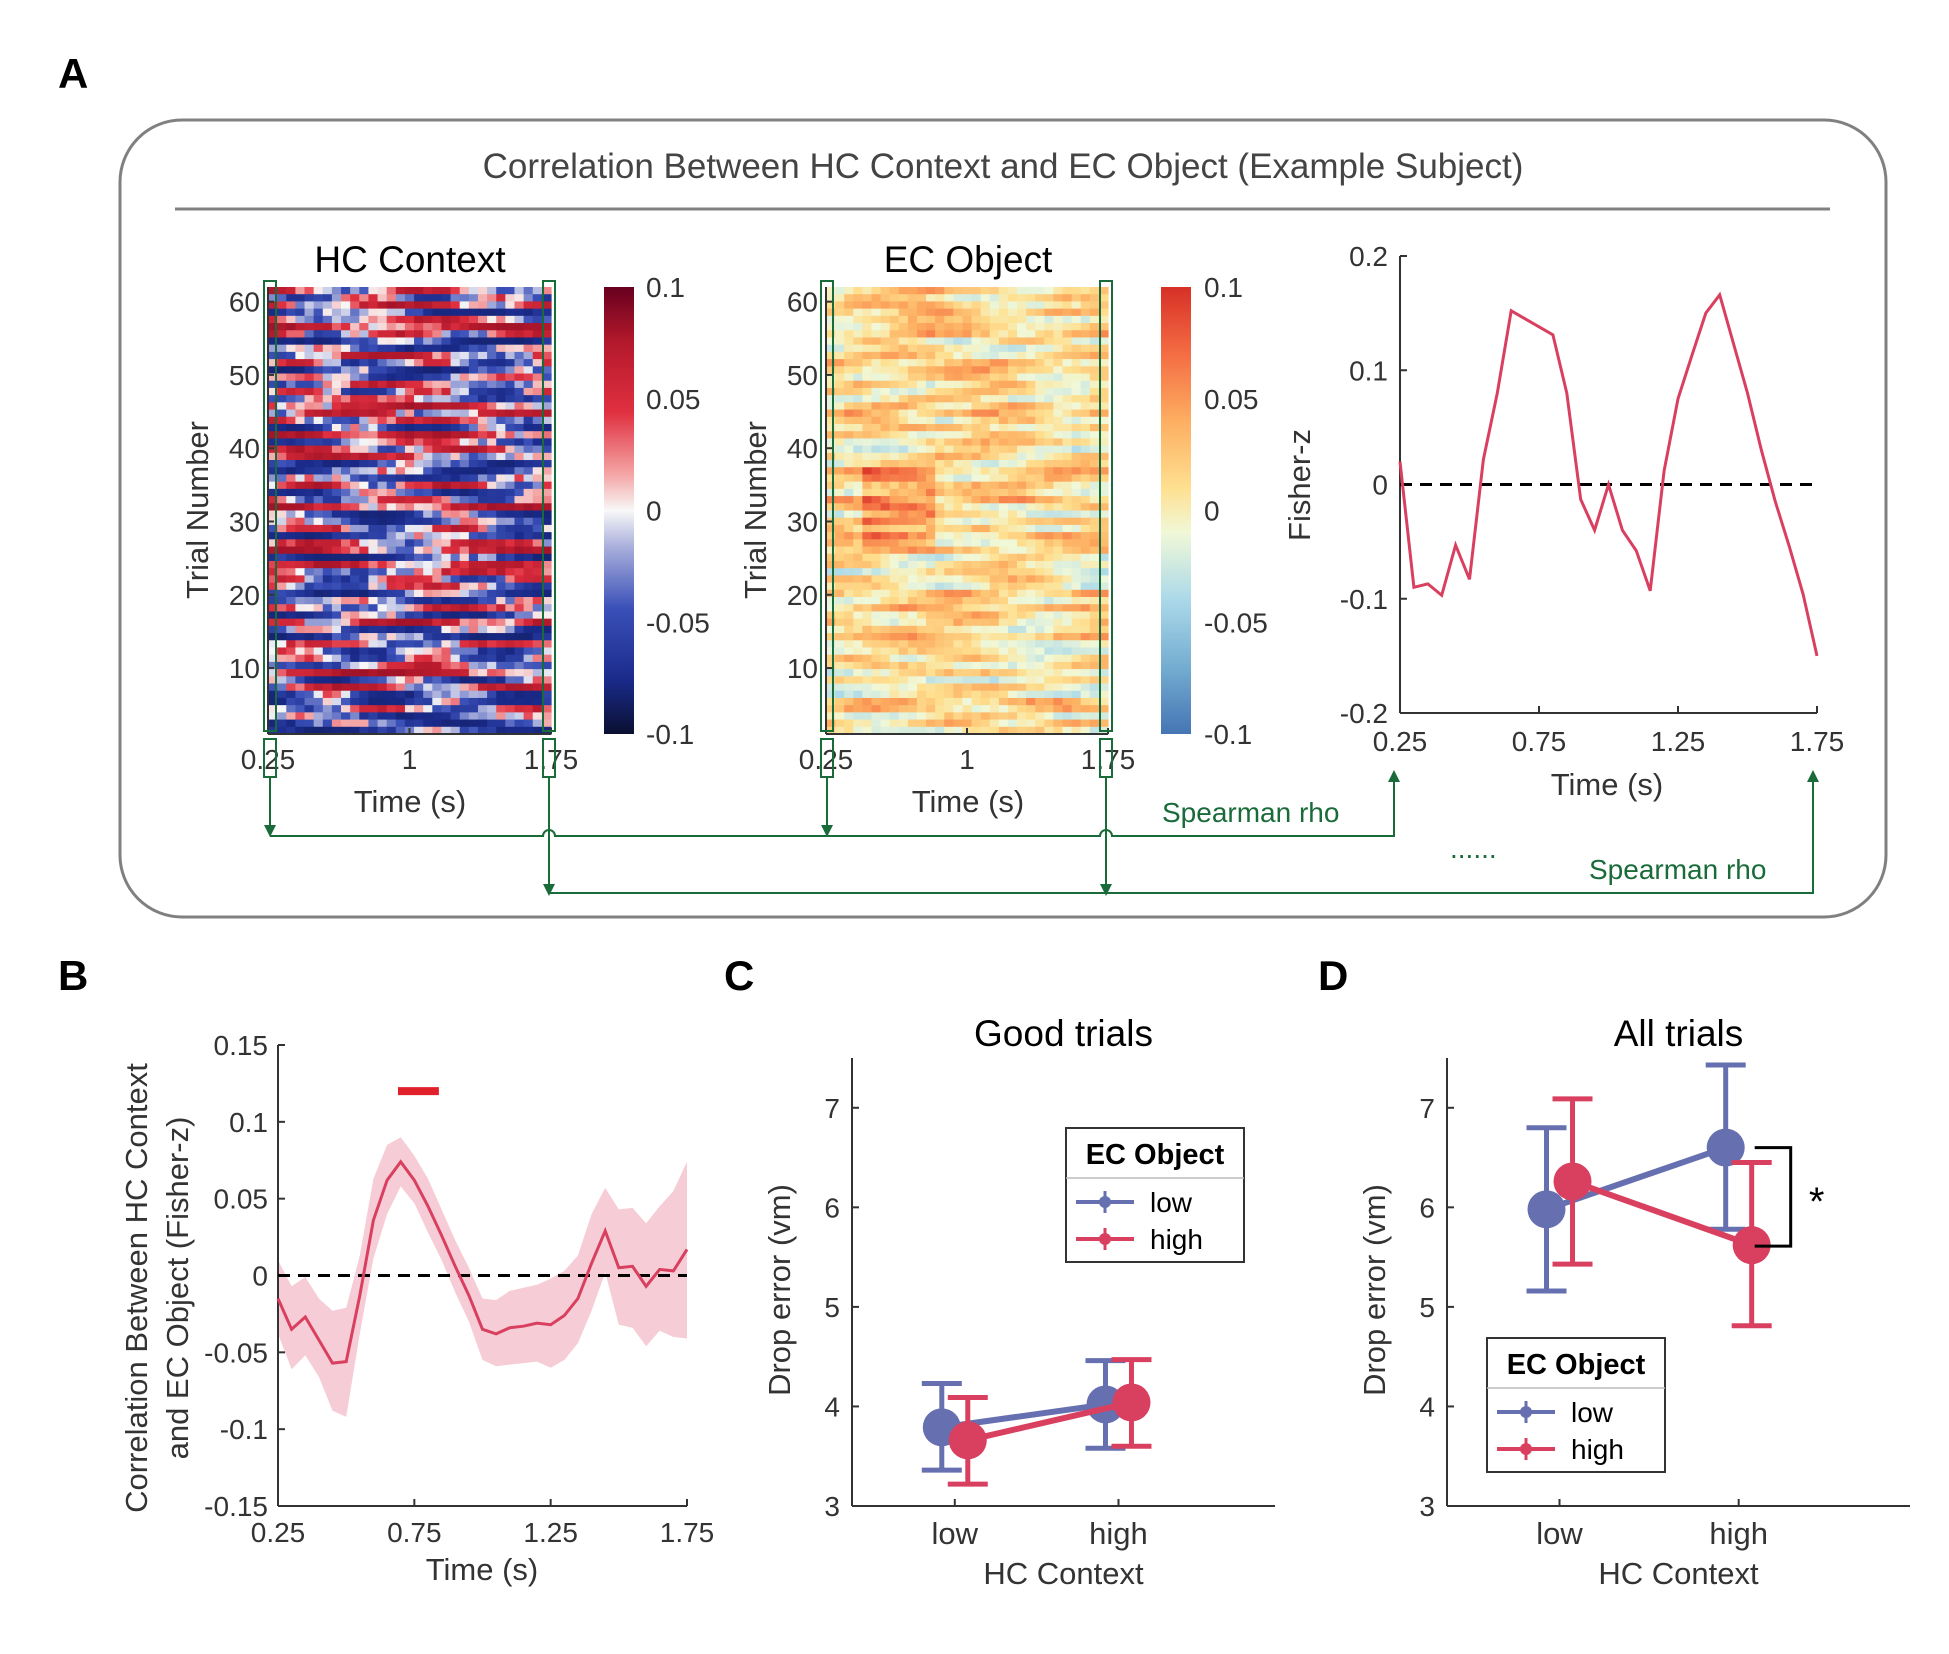 This screenshot has height=1654, width=1949. Describe the element at coordinates (549, 506) in the screenshot. I see `window-box-hc-end` at that location.